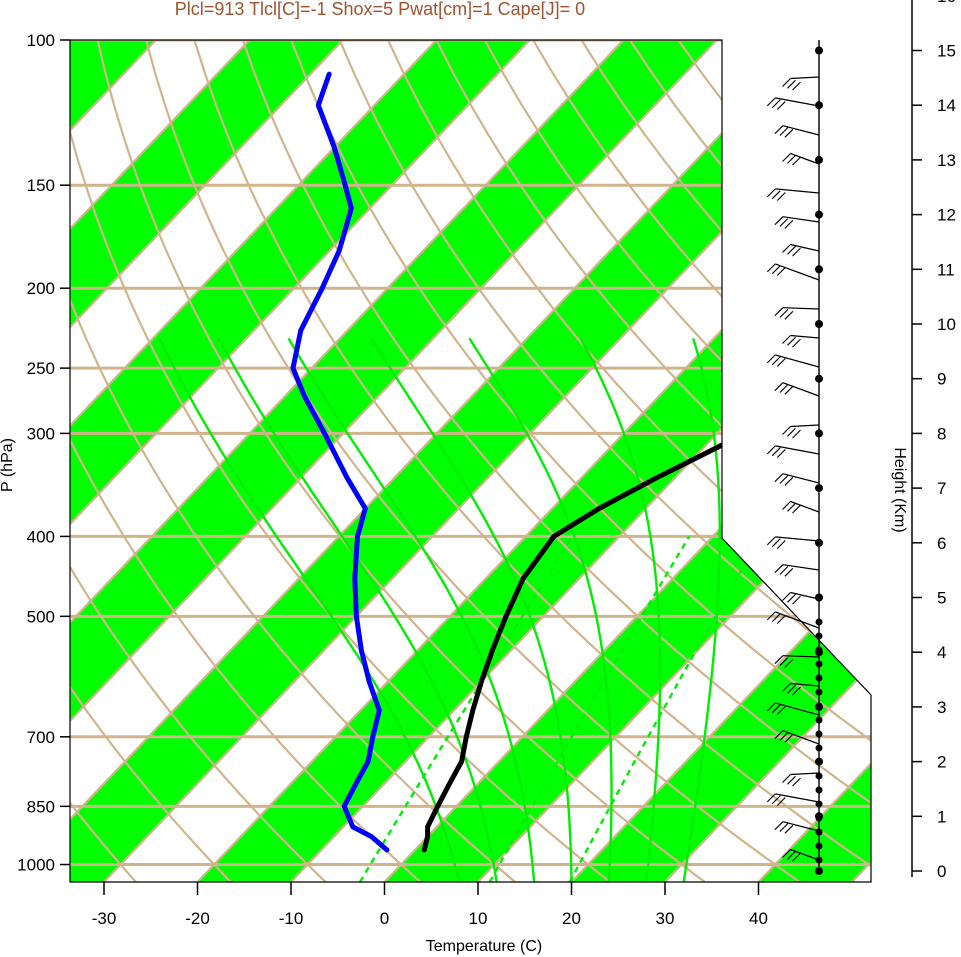  I want to click on height-axis: 012345678910111213141516, so click(933, 440).